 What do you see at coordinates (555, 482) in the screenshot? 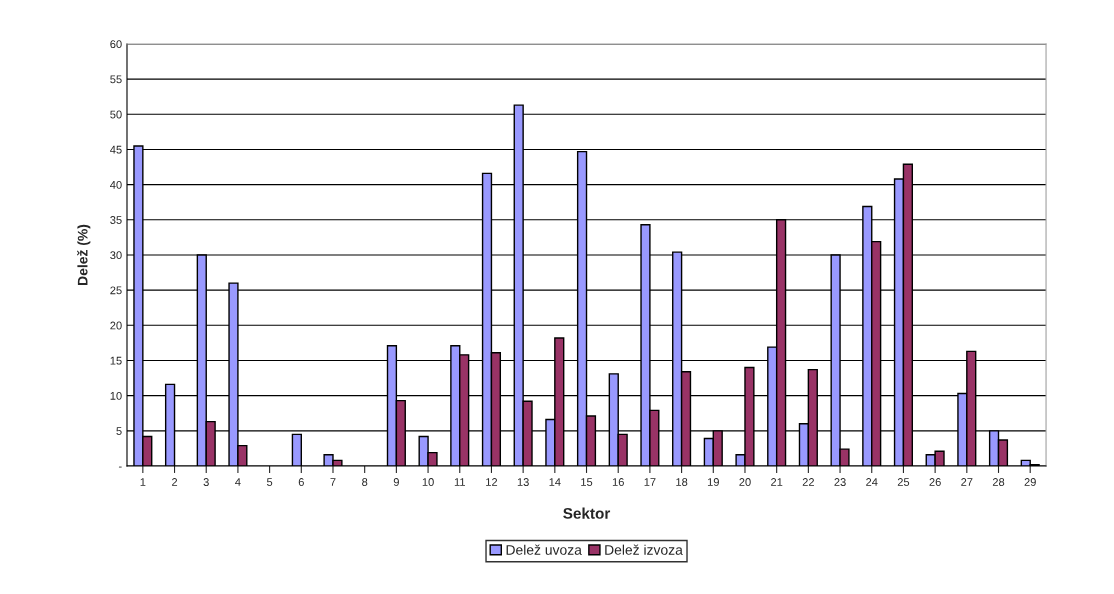
I see `x-tick-label: 14` at bounding box center [555, 482].